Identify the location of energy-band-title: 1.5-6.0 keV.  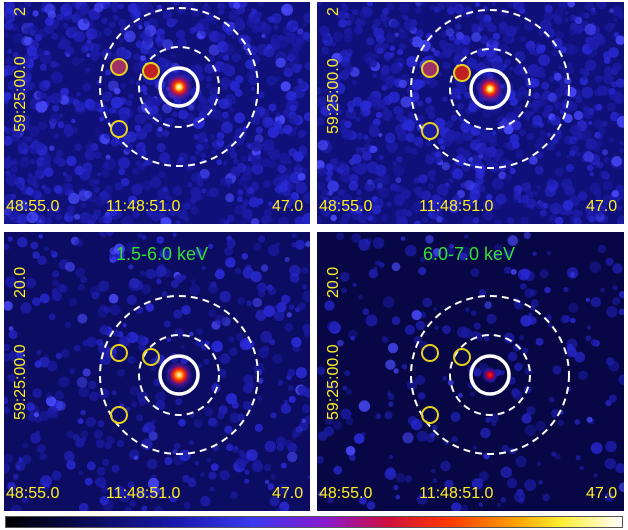
(162, 254).